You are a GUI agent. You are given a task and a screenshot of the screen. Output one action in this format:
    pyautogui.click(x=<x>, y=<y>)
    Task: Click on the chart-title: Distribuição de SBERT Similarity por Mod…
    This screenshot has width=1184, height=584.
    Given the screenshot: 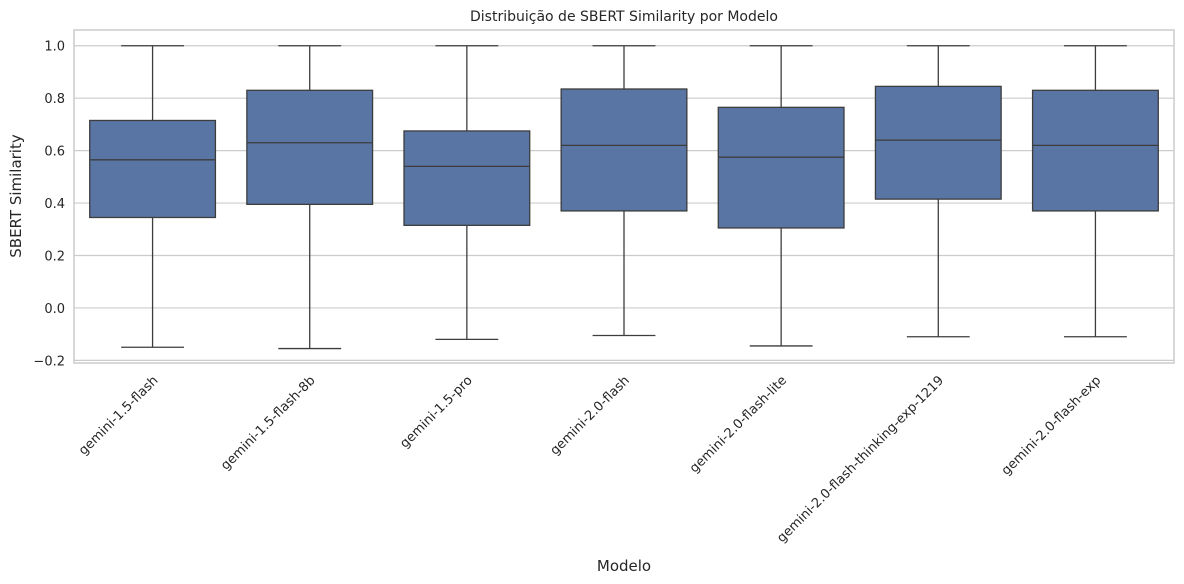 What is the action you would take?
    pyautogui.click(x=624, y=17)
    